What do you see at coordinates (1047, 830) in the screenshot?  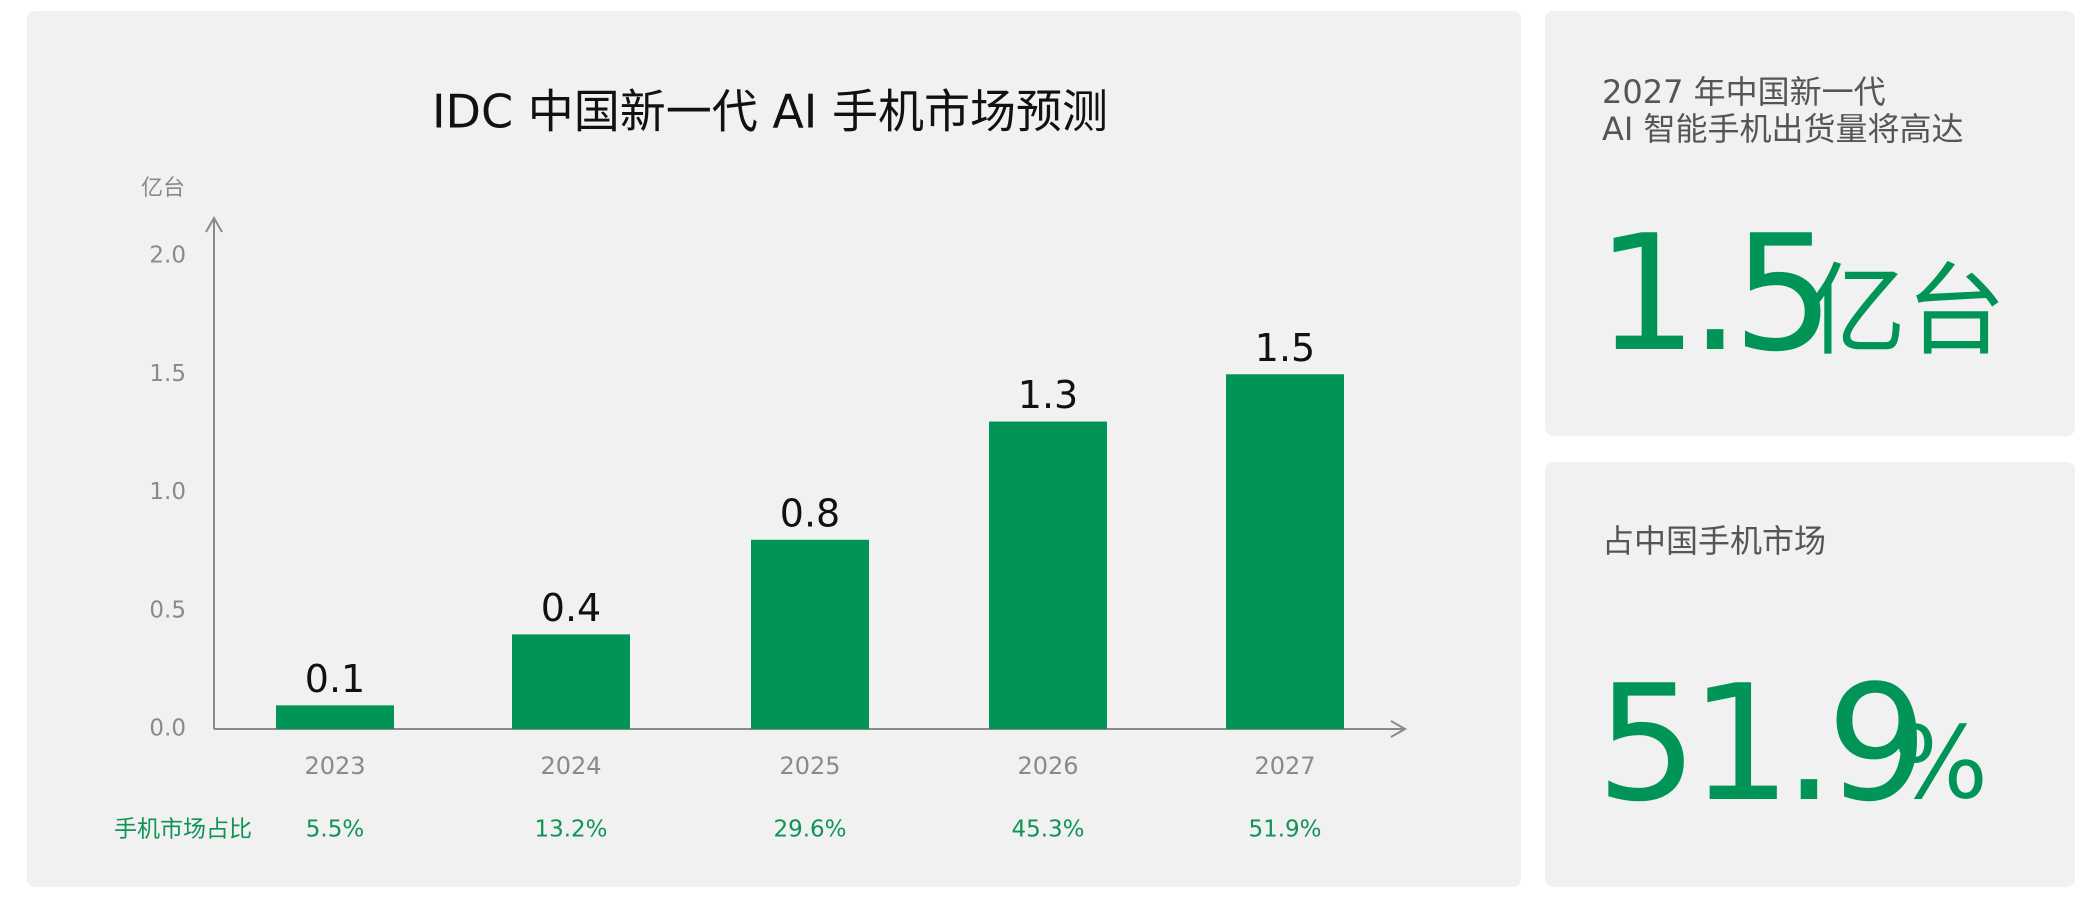 I see `share-label: 45.3%` at bounding box center [1047, 830].